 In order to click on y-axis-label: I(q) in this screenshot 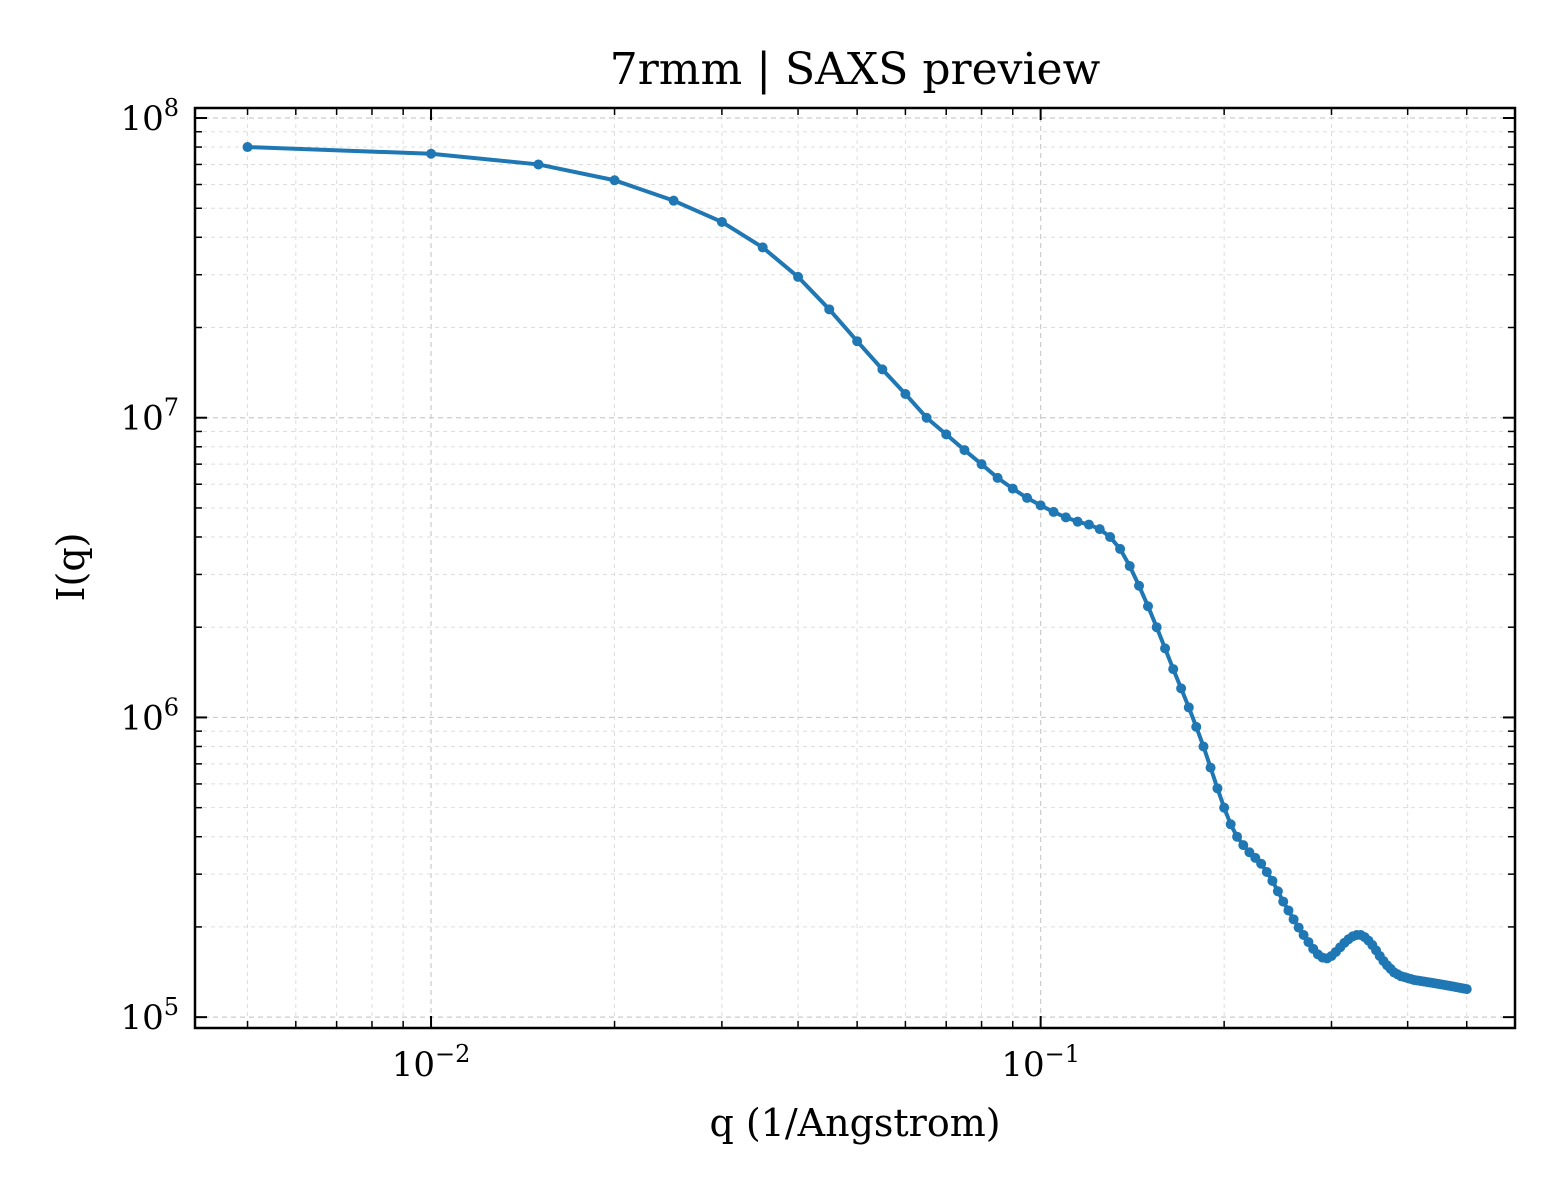, I will do `click(71, 567)`.